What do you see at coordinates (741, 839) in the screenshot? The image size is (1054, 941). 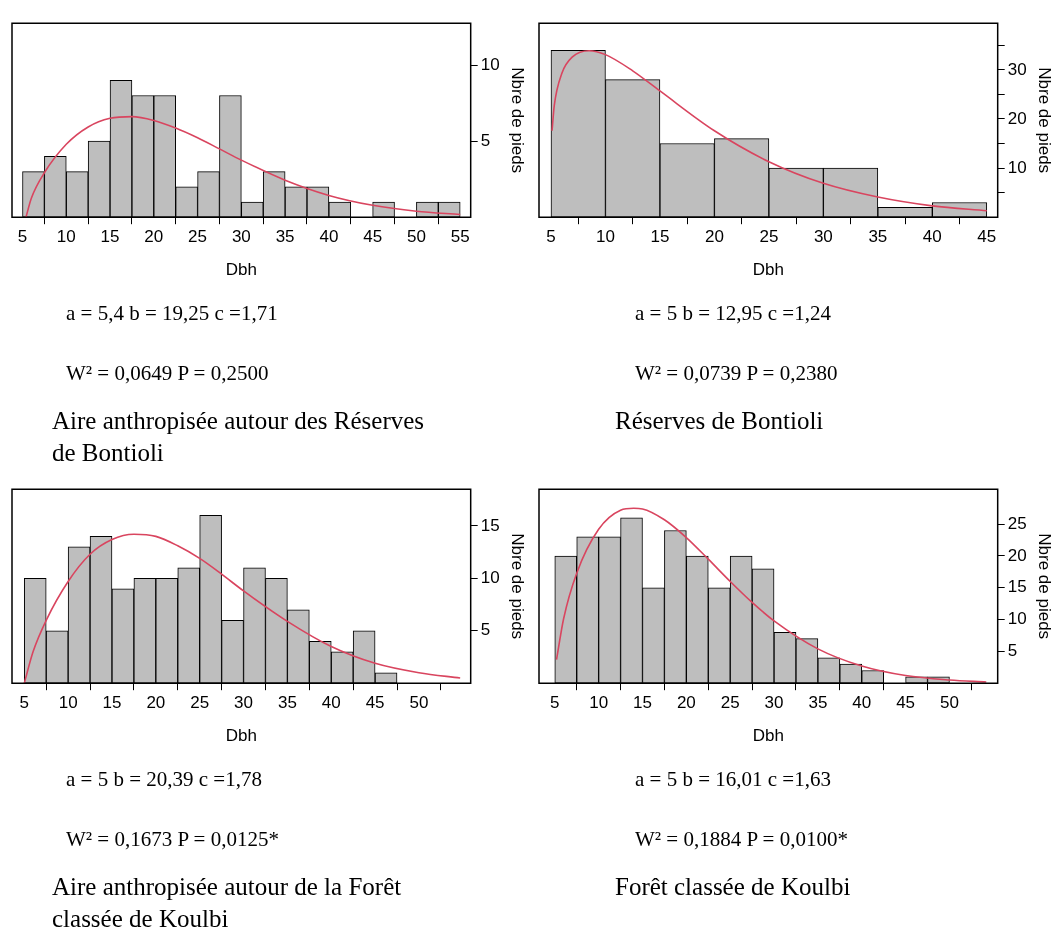 I see `text: W² = 0,1884 P = 0,0100*` at bounding box center [741, 839].